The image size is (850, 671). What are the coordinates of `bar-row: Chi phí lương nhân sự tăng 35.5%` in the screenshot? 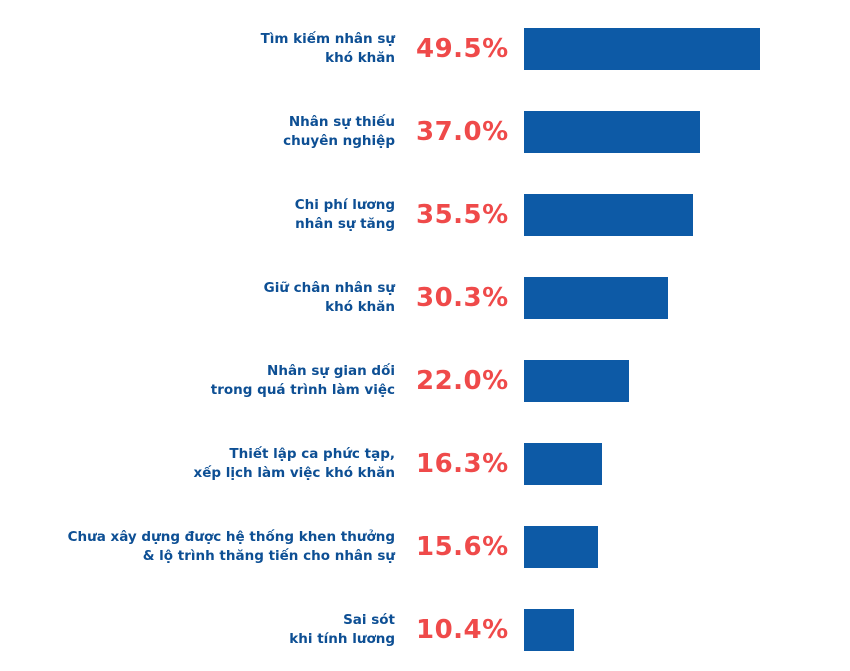 It's located at (425, 214).